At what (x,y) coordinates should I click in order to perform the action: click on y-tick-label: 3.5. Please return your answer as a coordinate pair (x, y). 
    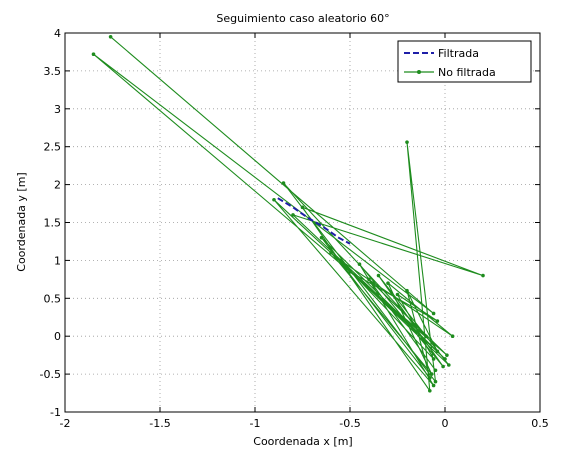
    Looking at the image, I should click on (53, 71).